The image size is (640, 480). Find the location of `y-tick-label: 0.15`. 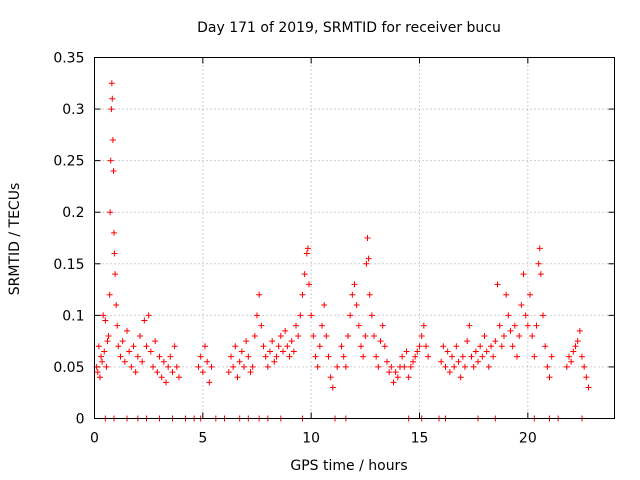

y-tick-label: 0.15 is located at coordinates (68, 265).